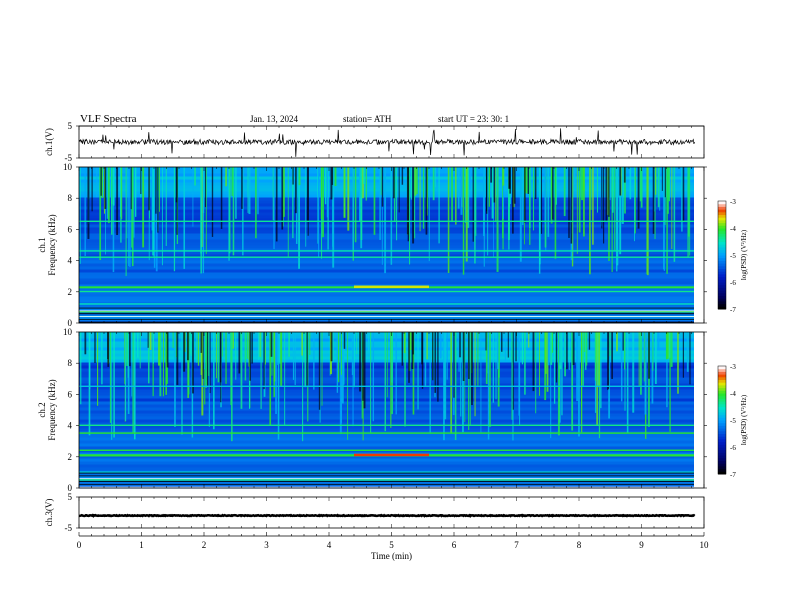 Image resolution: width=792 pixels, height=612 pixels. Describe the element at coordinates (474, 119) in the screenshot. I see `start-time-label: start UT = 23: 30: 1` at that location.